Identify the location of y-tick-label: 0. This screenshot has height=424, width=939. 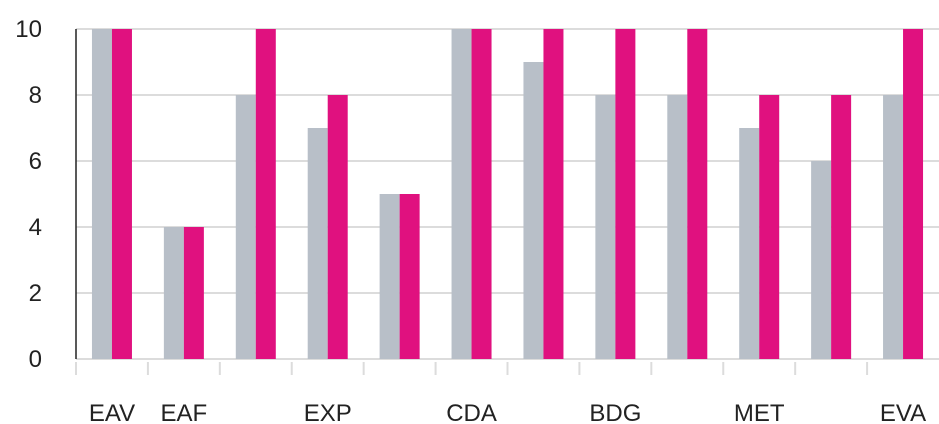
(35, 359).